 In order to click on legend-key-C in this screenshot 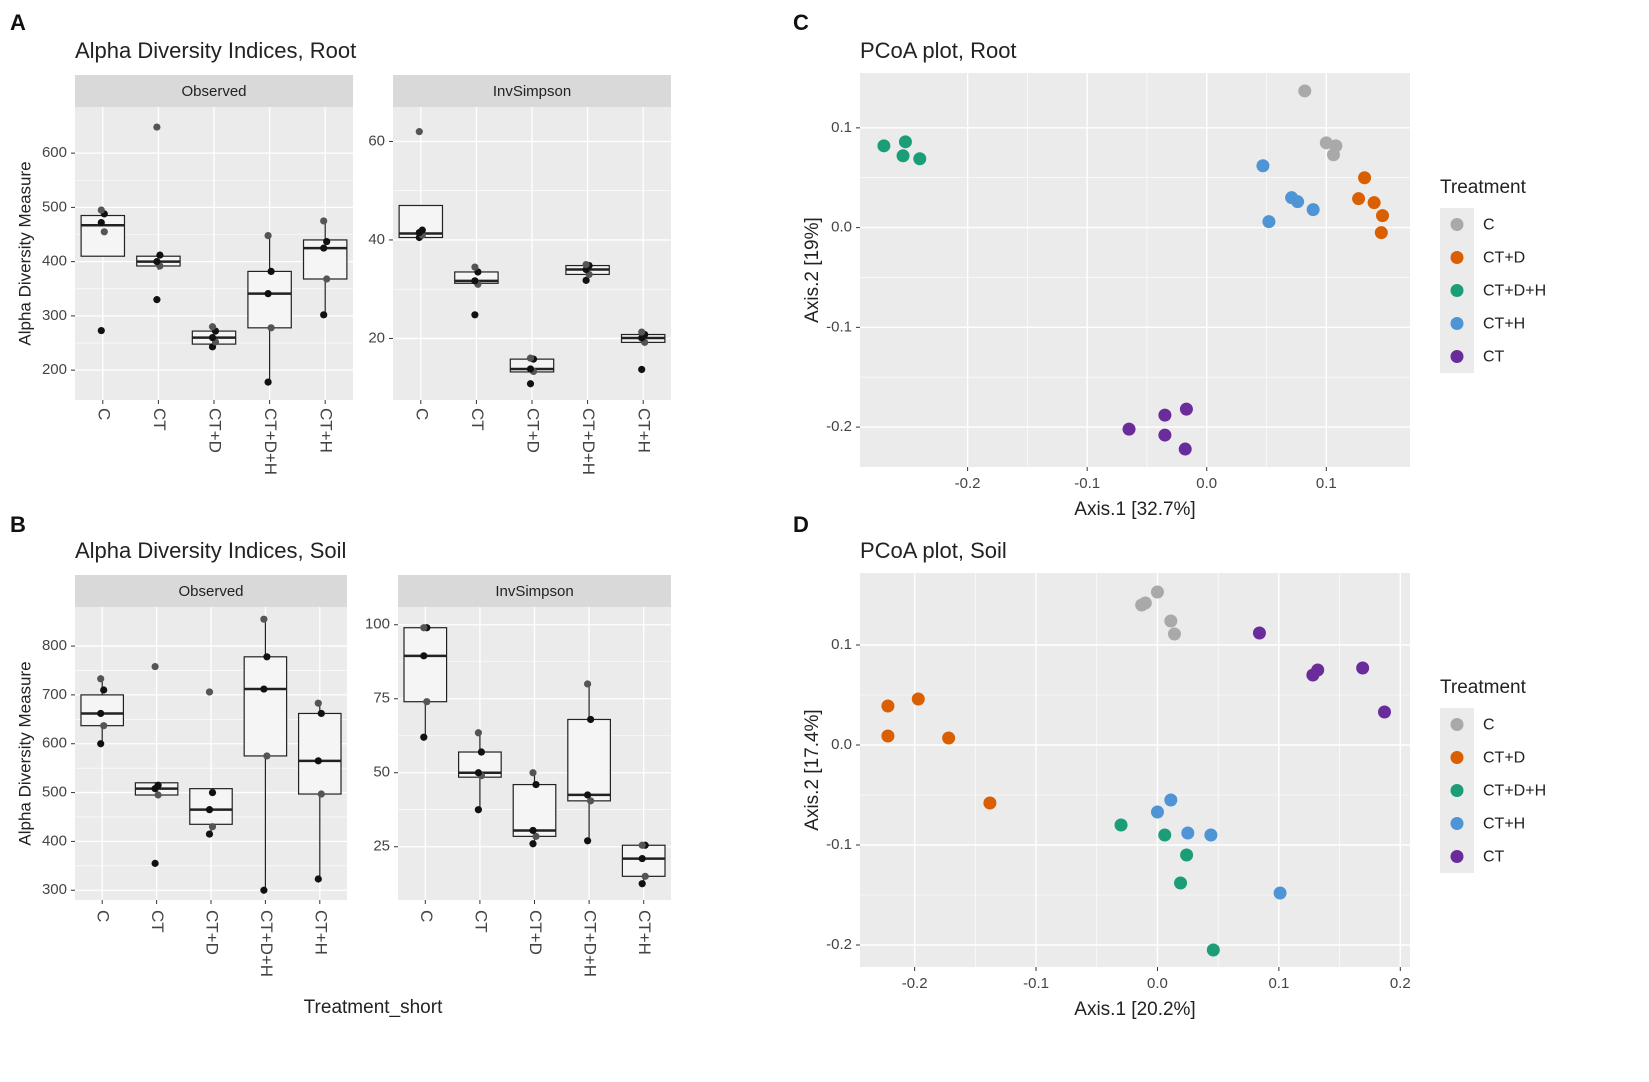, I will do `click(1457, 224)`.